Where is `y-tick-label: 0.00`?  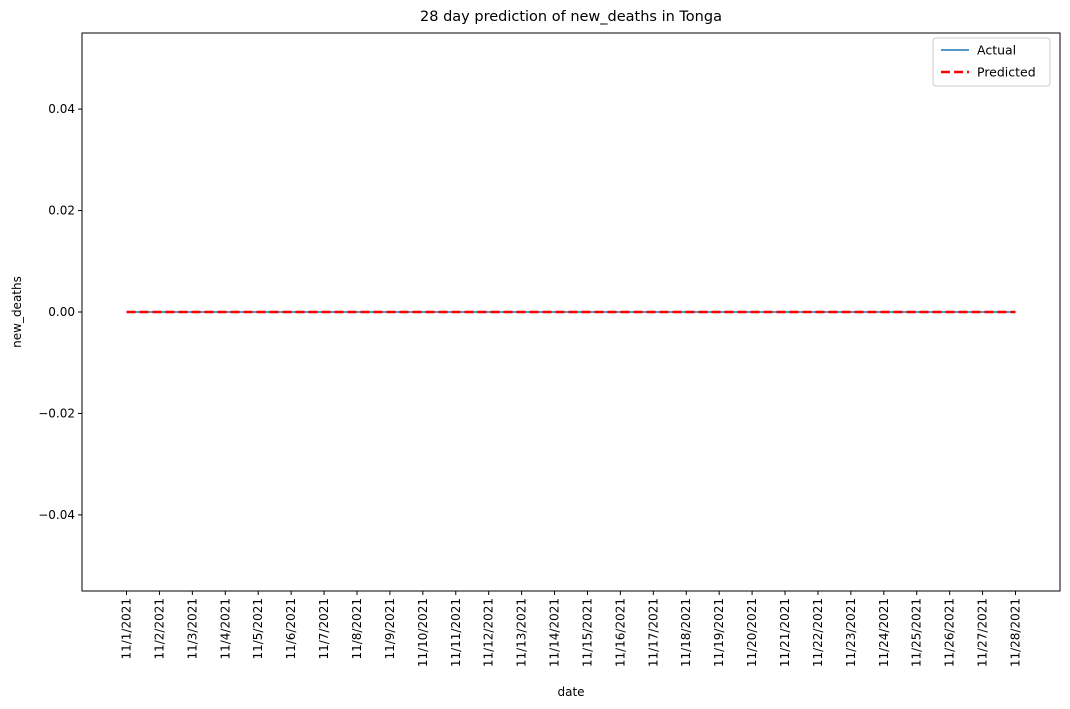 y-tick-label: 0.00 is located at coordinates (61, 312).